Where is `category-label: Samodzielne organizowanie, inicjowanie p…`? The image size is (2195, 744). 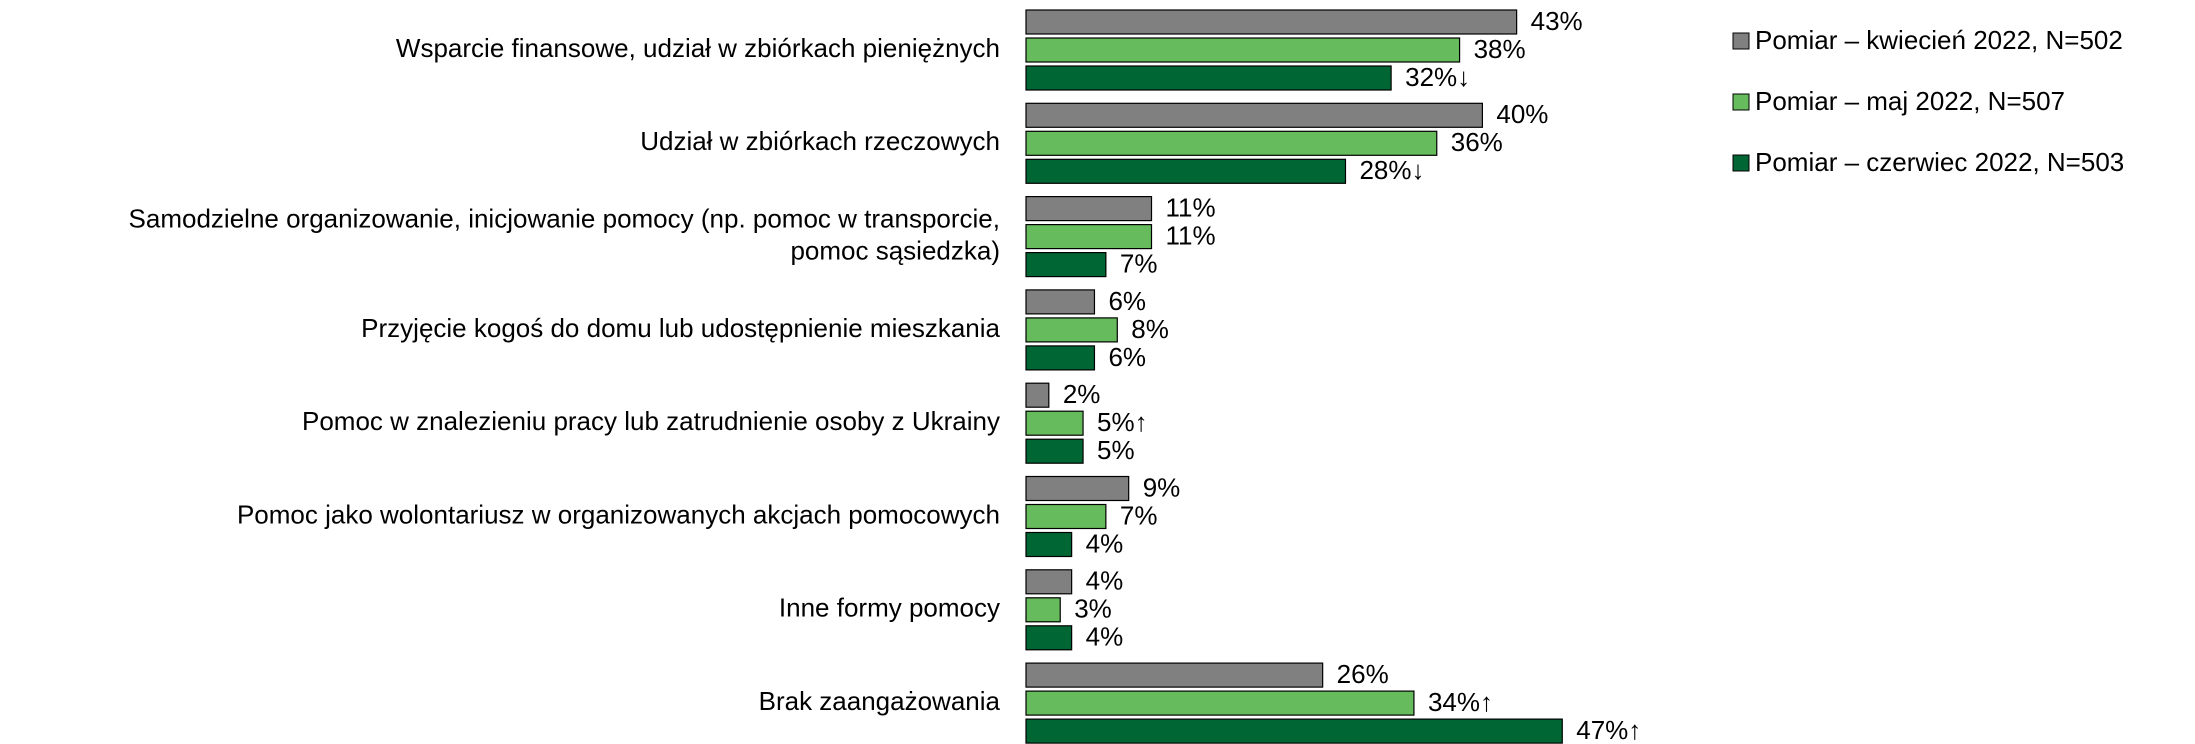
category-label: Samodzielne organizowanie, inicjowanie p… is located at coordinates (564, 234).